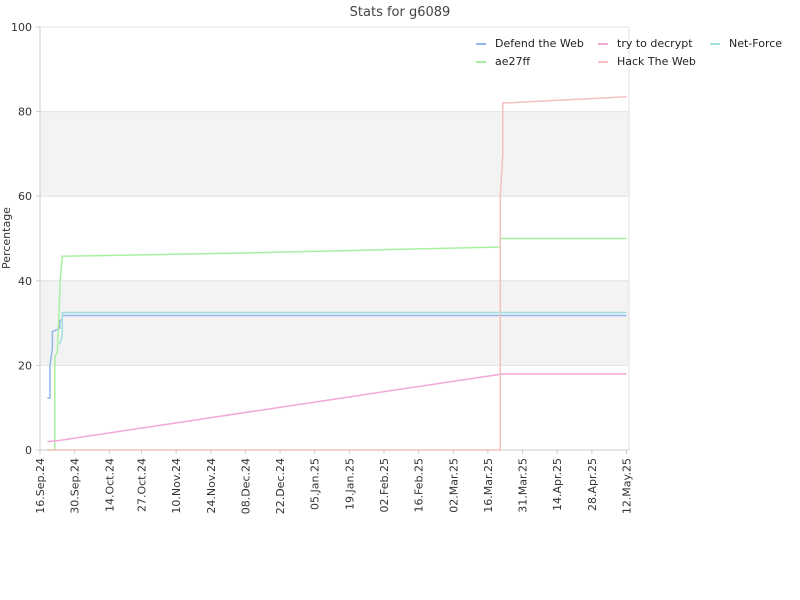 The image size is (800, 600). What do you see at coordinates (245, 486) in the screenshot?
I see `x-tick-label: 08.Dec.24` at bounding box center [245, 486].